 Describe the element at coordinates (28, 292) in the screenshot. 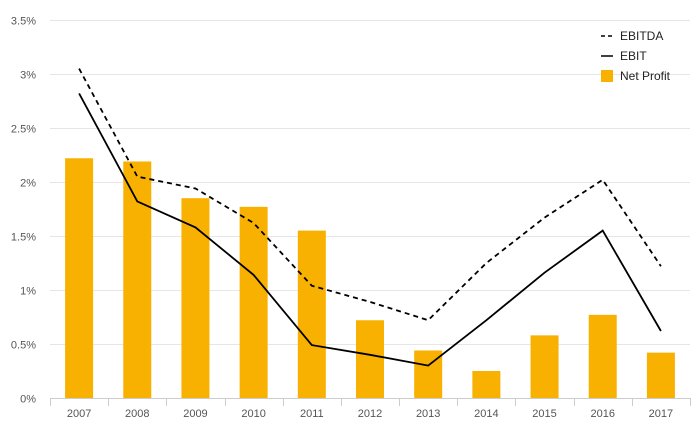

I see `y-tick-label: 1%` at that location.